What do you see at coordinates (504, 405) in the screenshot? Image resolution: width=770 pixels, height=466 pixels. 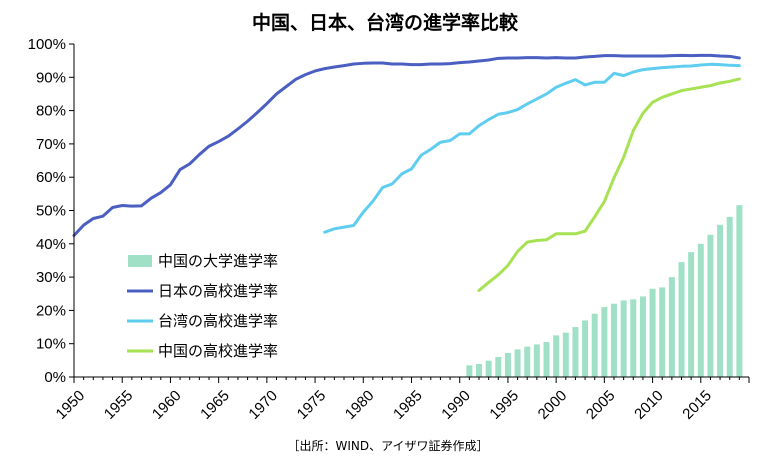 I see `x-tick-label: 1995` at bounding box center [504, 405].